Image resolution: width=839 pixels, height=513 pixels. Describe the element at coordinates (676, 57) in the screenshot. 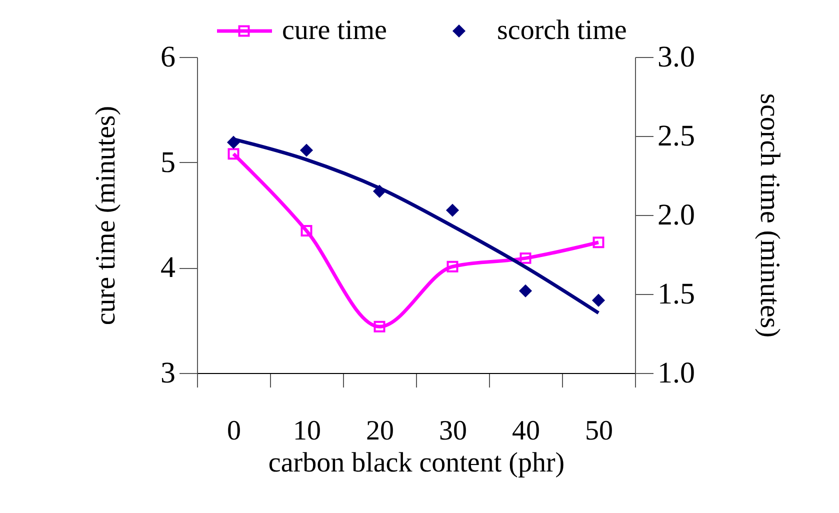

I see `y2-tick-label: 3.0` at that location.